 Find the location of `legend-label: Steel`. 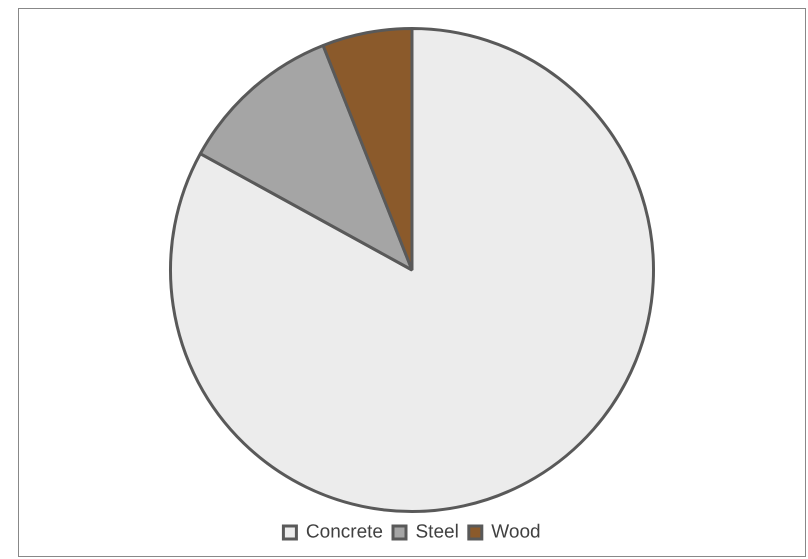

legend-label: Steel is located at coordinates (437, 532).